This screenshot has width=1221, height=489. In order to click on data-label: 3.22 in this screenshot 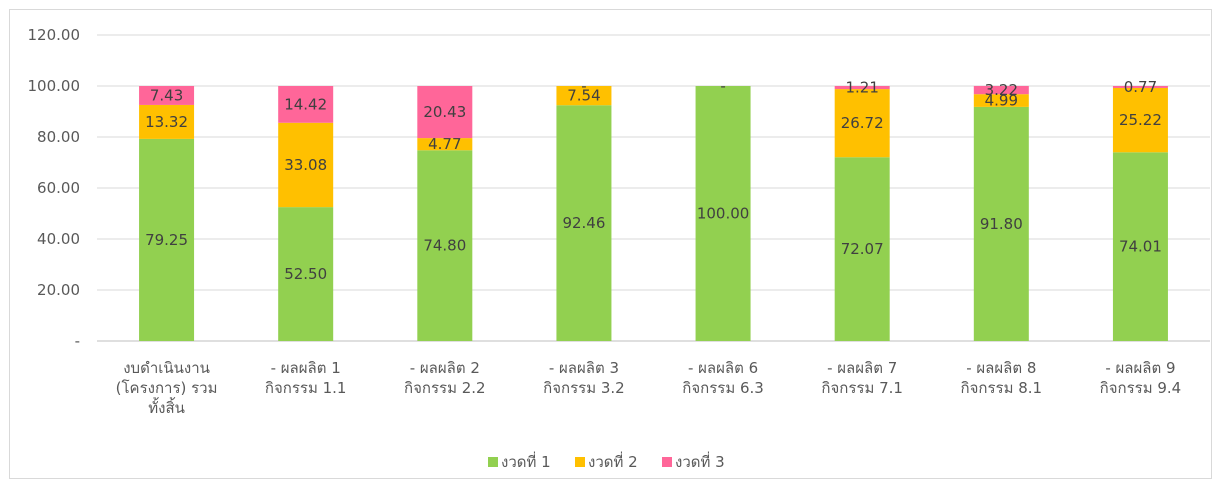, I will do `click(1001, 90)`.